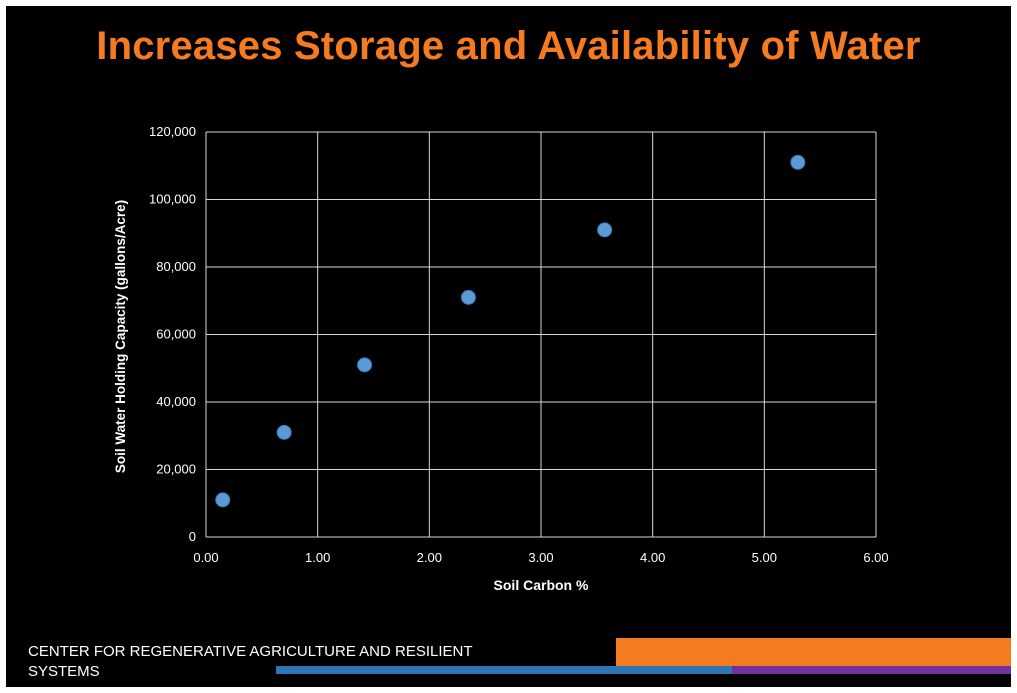  I want to click on y-tick-label: 80,000, so click(176, 266).